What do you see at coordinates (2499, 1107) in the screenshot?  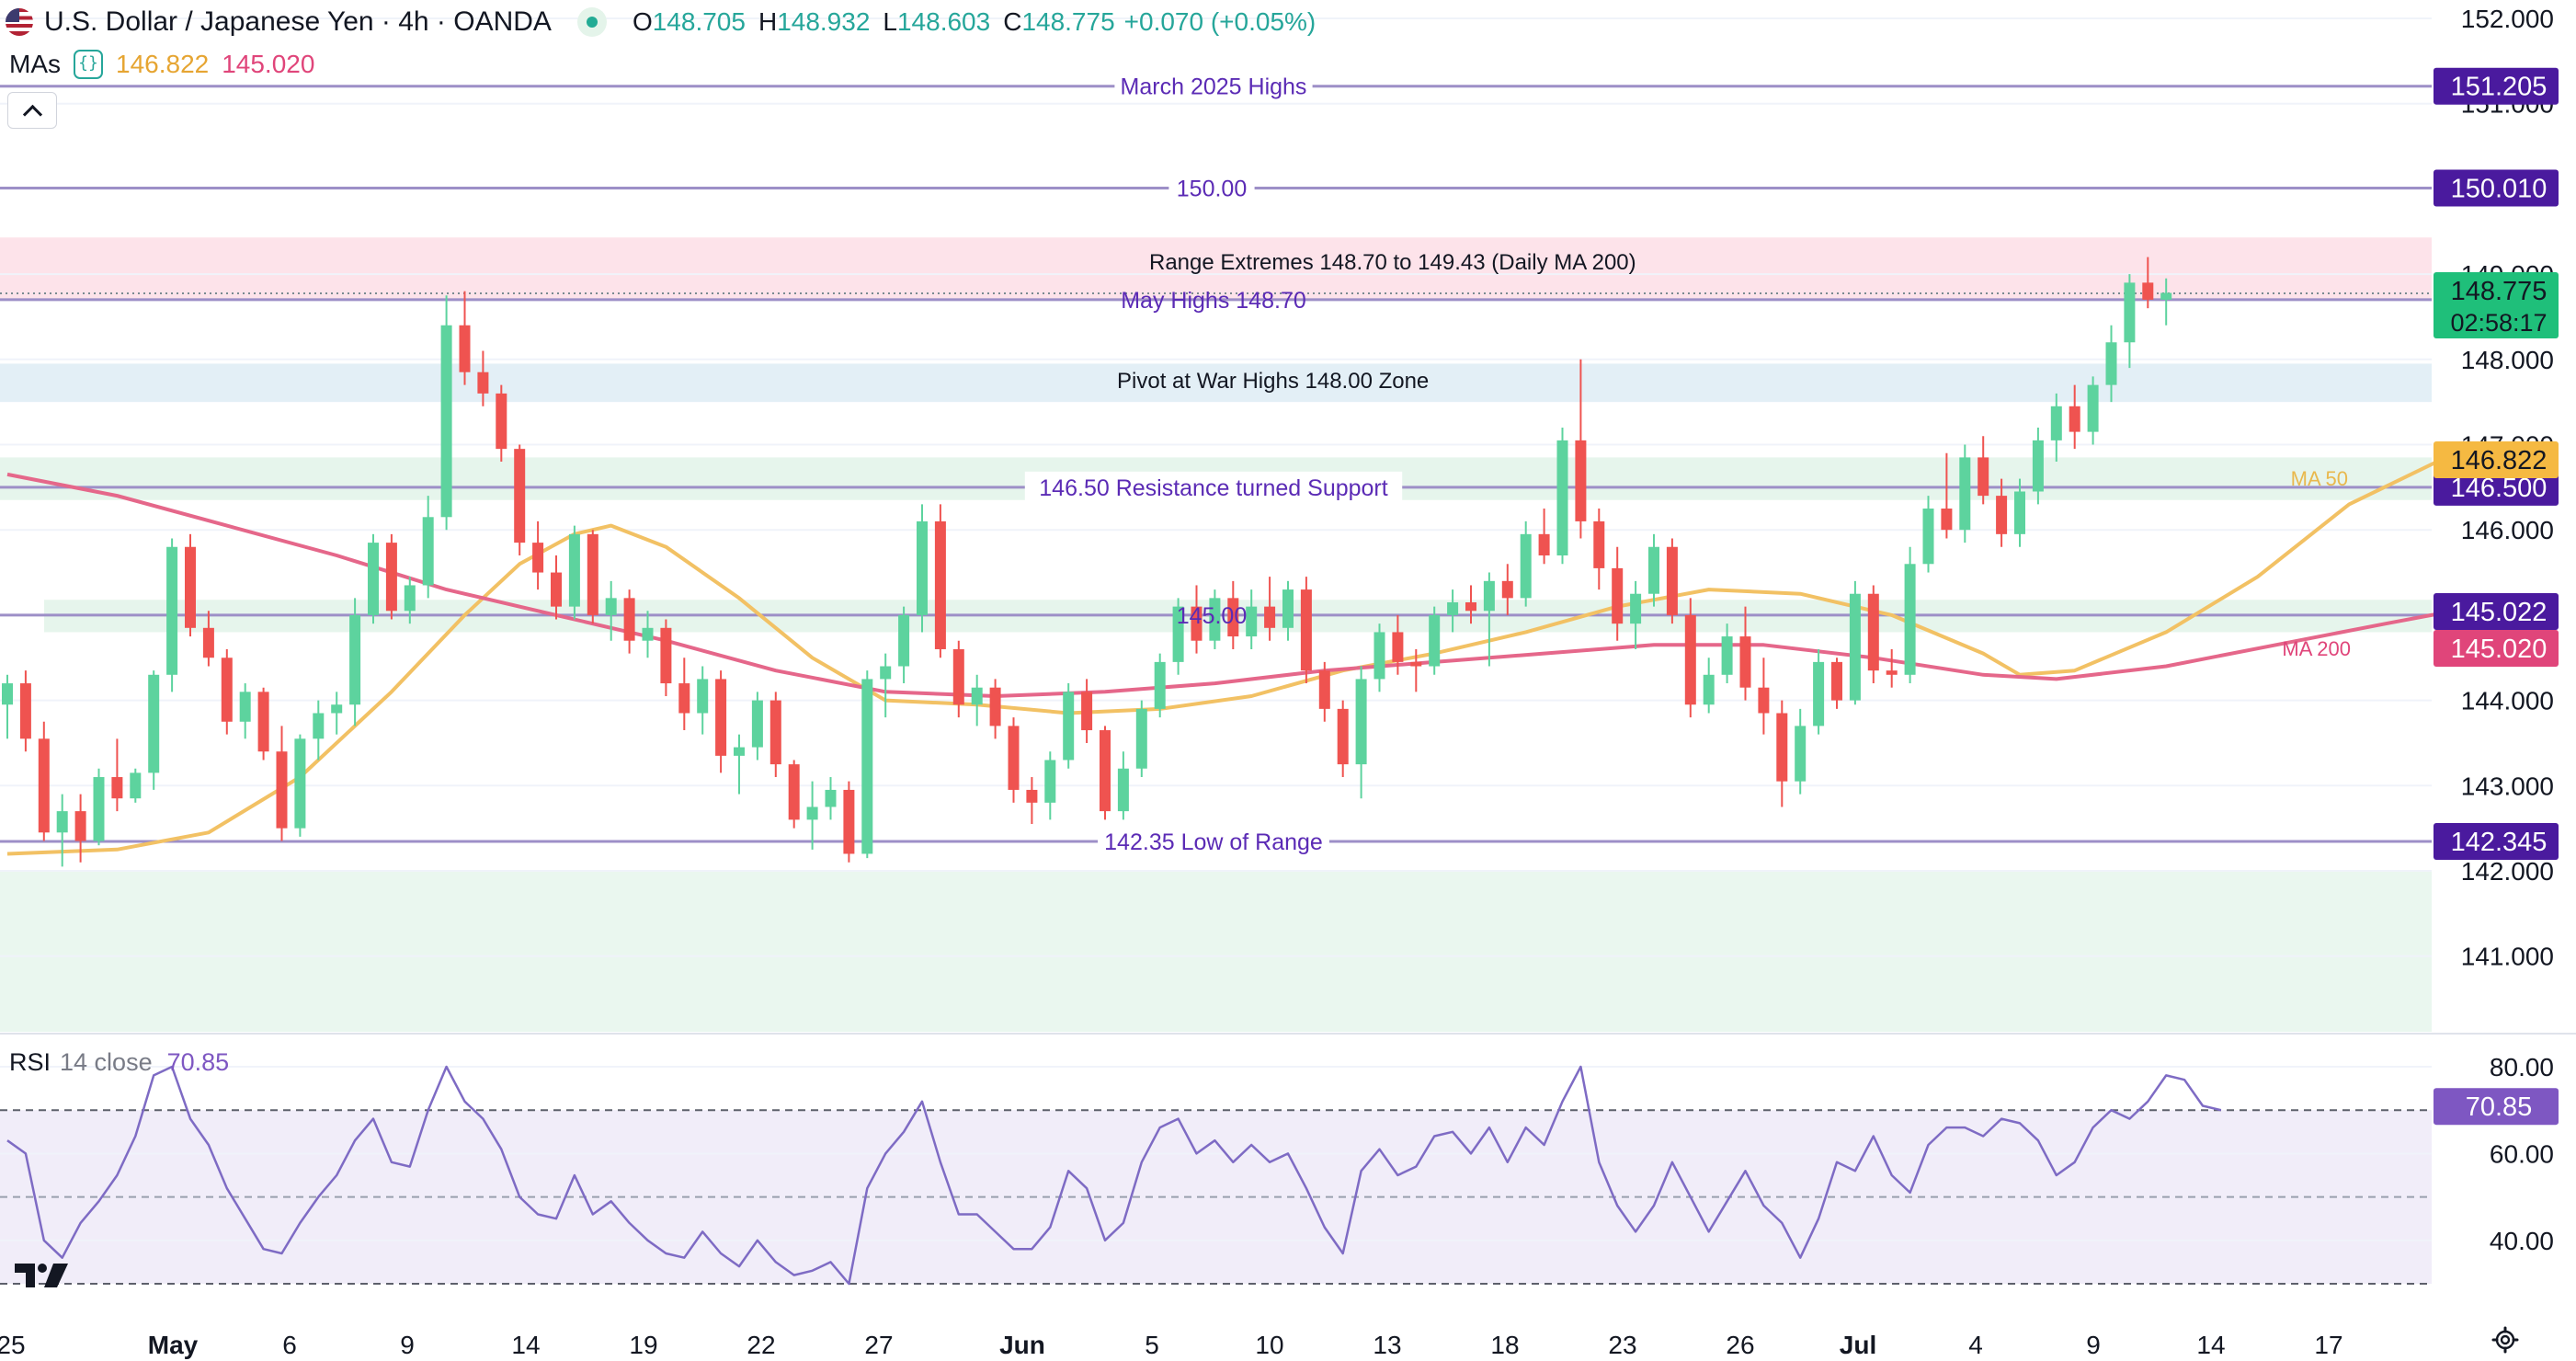 I see `rsi-value-badge: 70.85` at bounding box center [2499, 1107].